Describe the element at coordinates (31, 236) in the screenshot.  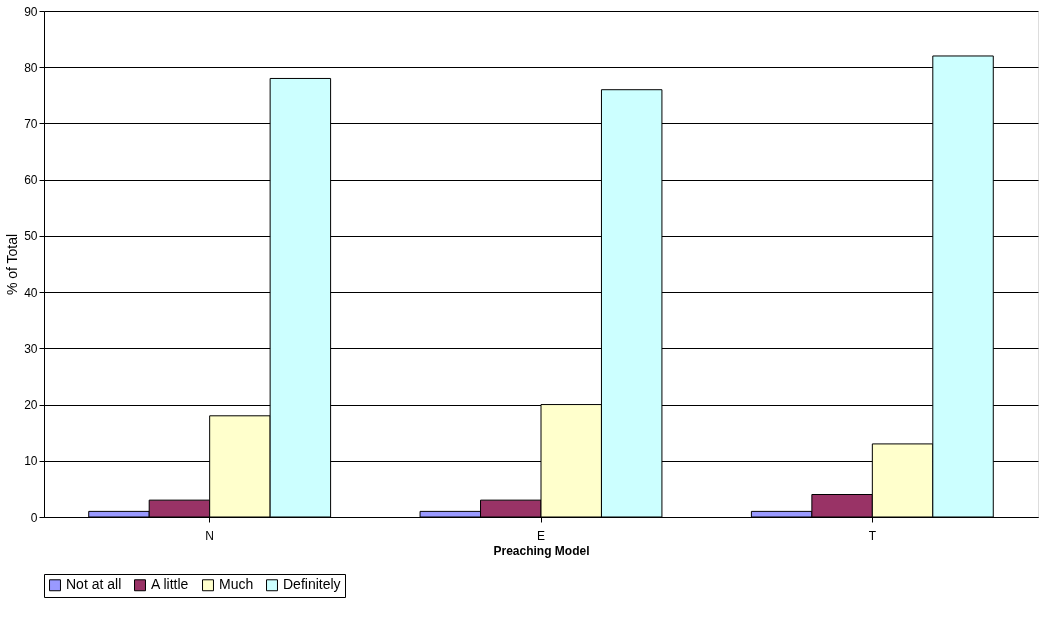
I see `y-tick-label: 50` at that location.